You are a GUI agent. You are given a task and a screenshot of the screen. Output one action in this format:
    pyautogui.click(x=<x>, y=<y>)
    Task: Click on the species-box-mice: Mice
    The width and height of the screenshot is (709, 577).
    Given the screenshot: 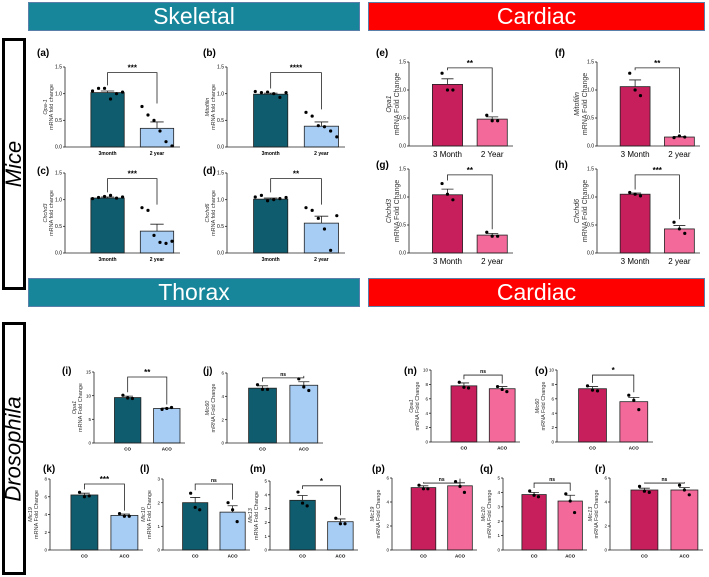 What is the action you would take?
    pyautogui.click(x=13, y=164)
    